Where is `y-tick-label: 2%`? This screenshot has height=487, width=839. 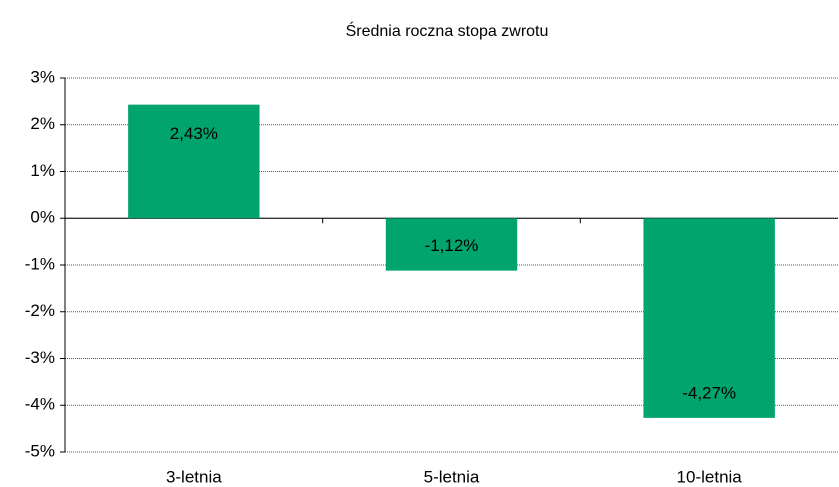 y-tick-label: 2% is located at coordinates (42, 123).